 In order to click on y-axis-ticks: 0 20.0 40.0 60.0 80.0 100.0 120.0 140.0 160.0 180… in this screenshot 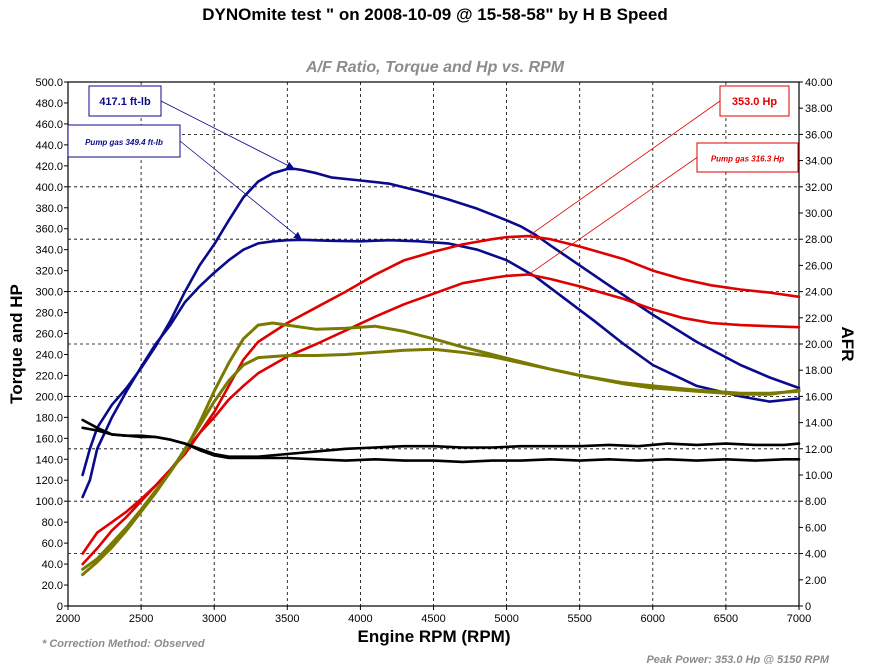, I will do `click(51, 345)`.